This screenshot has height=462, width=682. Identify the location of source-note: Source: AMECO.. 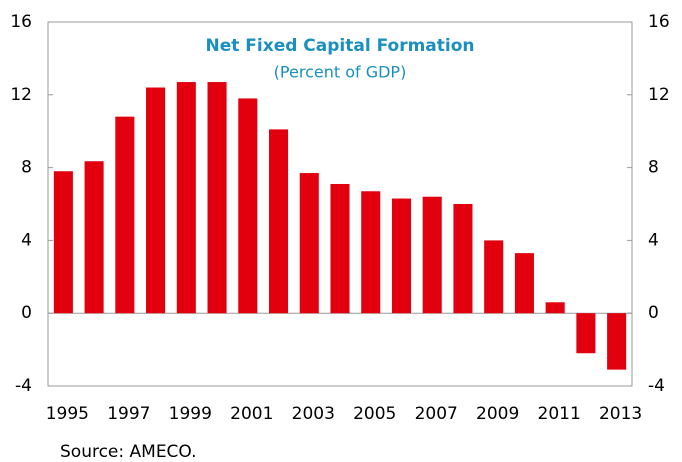
(128, 452).